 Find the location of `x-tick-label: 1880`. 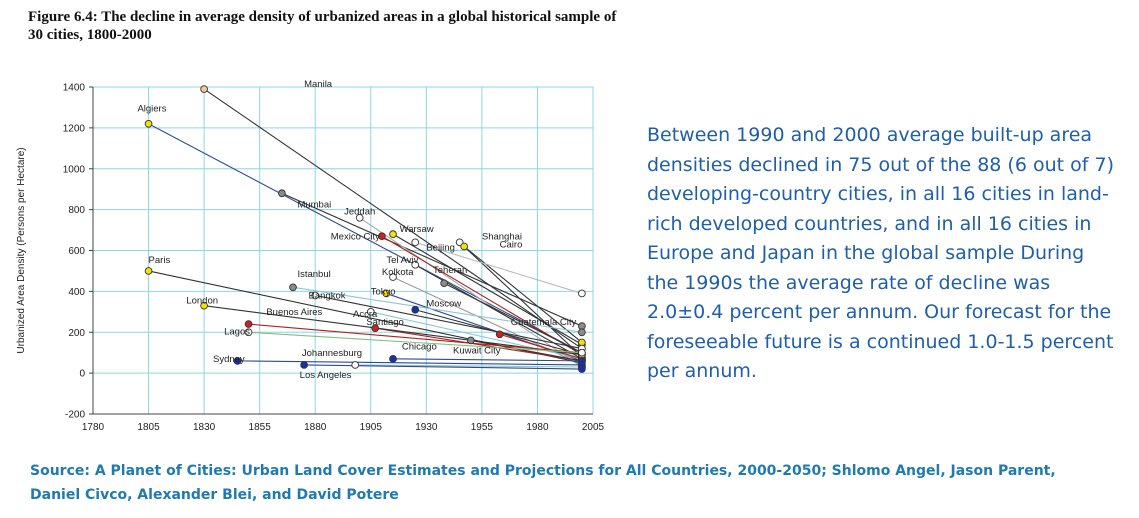

x-tick-label: 1880 is located at coordinates (315, 427).